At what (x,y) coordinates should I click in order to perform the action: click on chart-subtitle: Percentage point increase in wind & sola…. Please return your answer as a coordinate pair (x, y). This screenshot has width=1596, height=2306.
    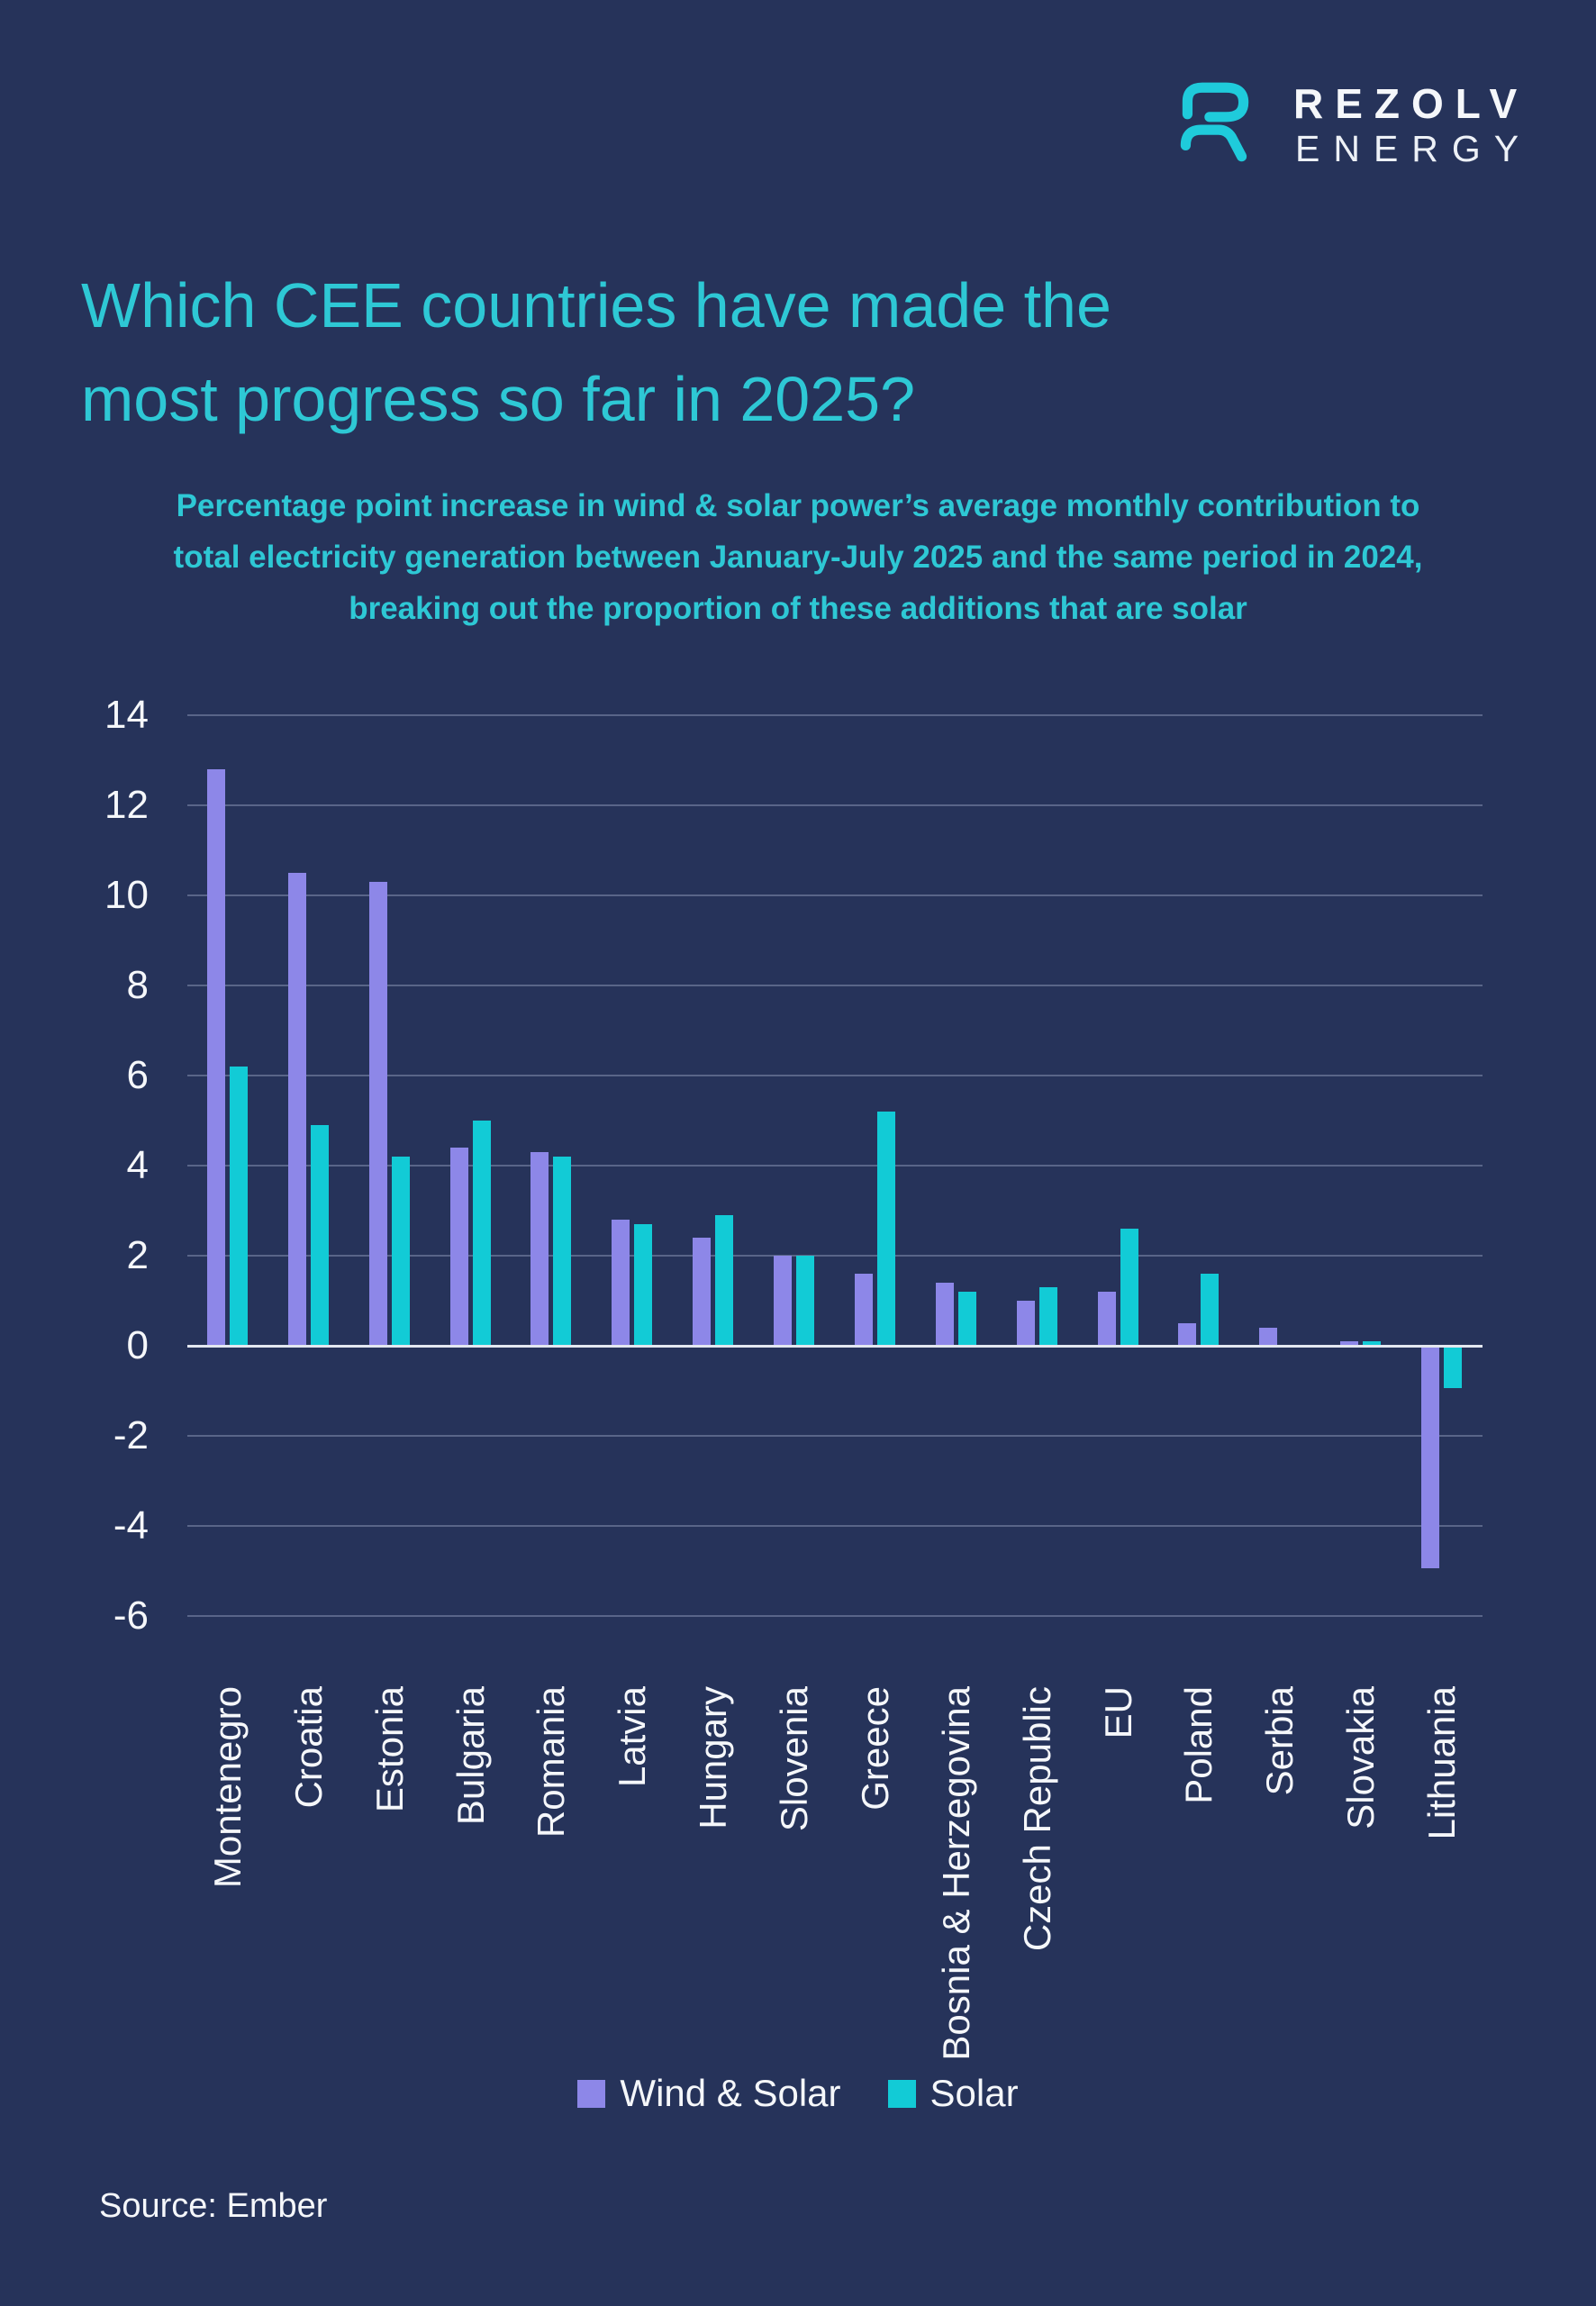
    Looking at the image, I should click on (798, 557).